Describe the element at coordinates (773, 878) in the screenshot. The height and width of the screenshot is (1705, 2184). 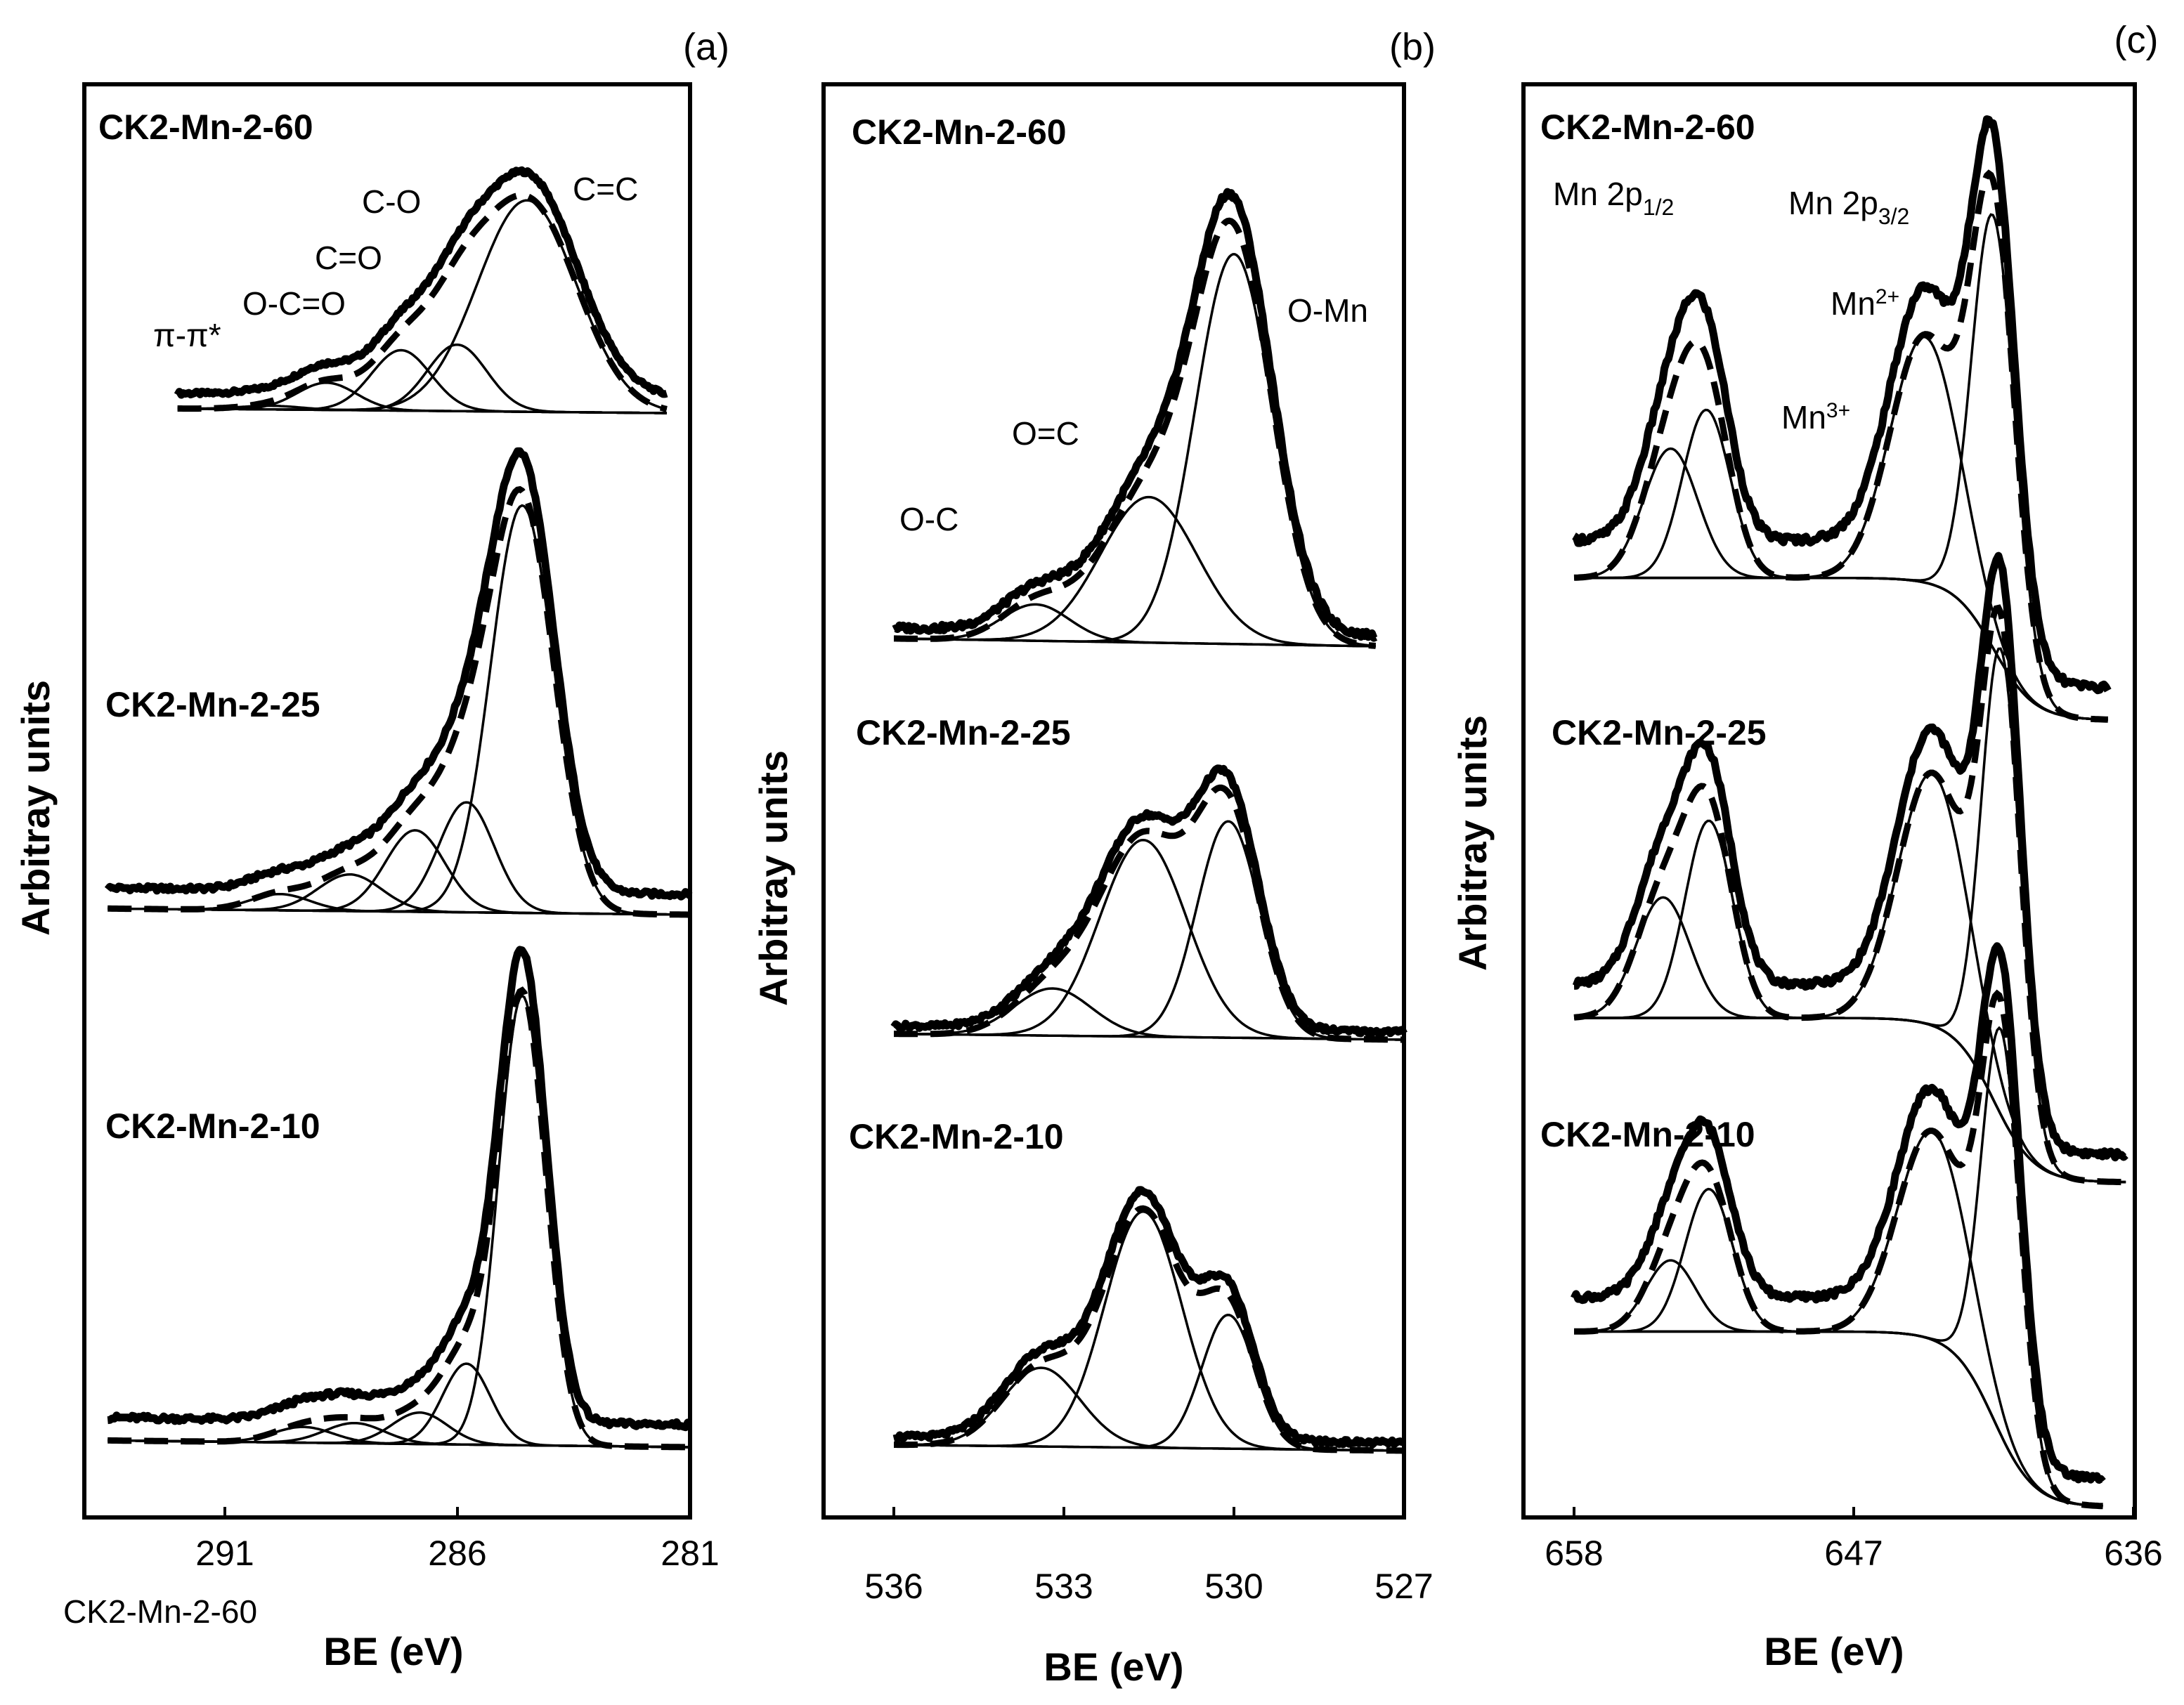
I see `panel-b-ylabel: Arbitray units` at that location.